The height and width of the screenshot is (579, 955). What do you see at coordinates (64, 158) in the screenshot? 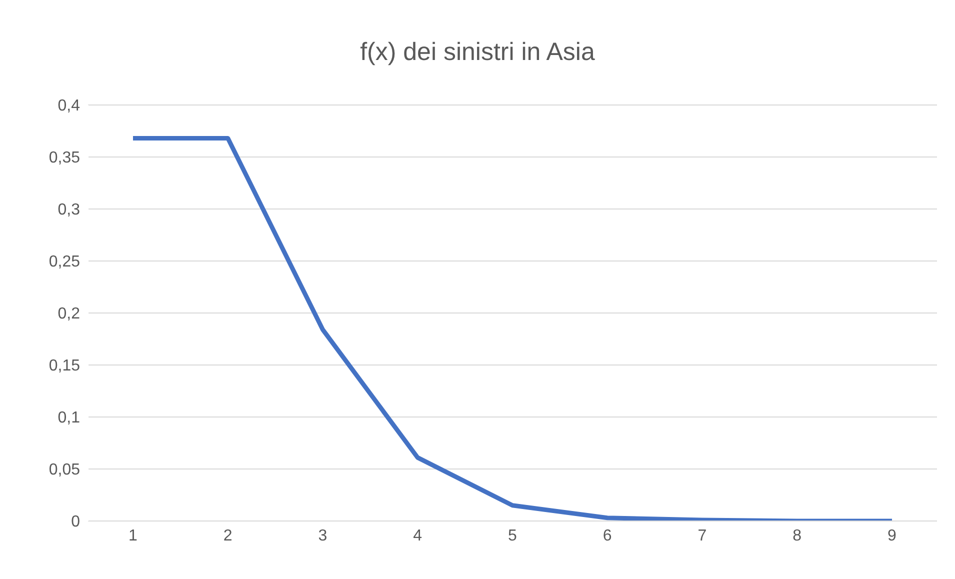
I see `y-tick-label: 0,35` at bounding box center [64, 158].